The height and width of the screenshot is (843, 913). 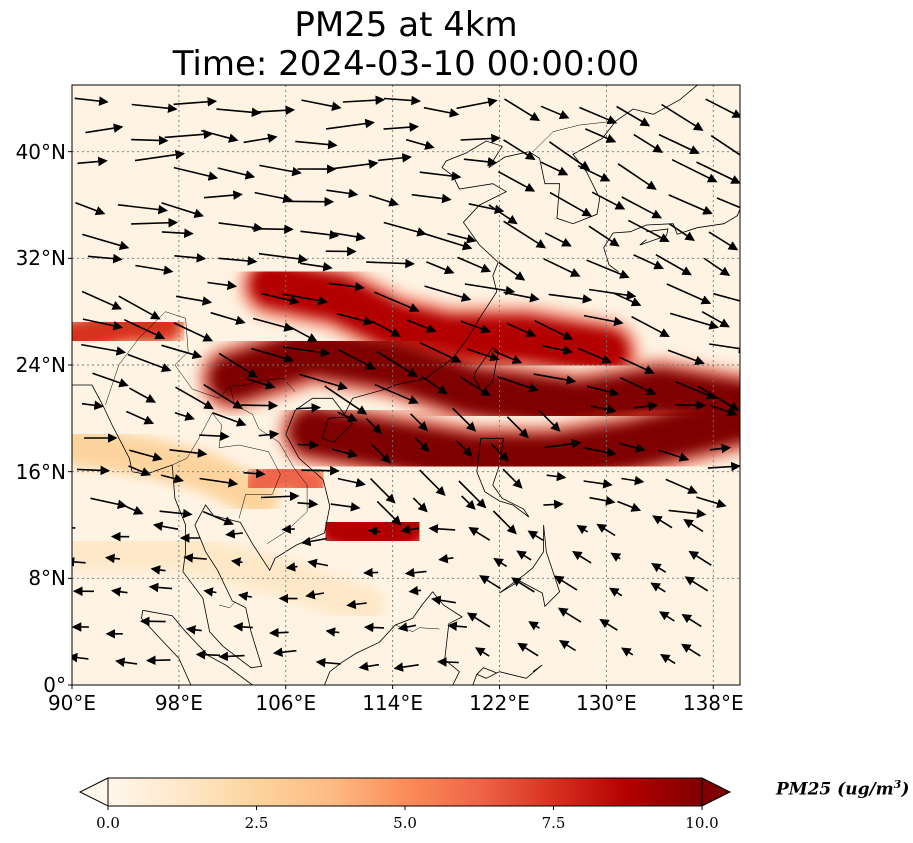 What do you see at coordinates (47, 578) in the screenshot?
I see `lat-tick-label: 8°N` at bounding box center [47, 578].